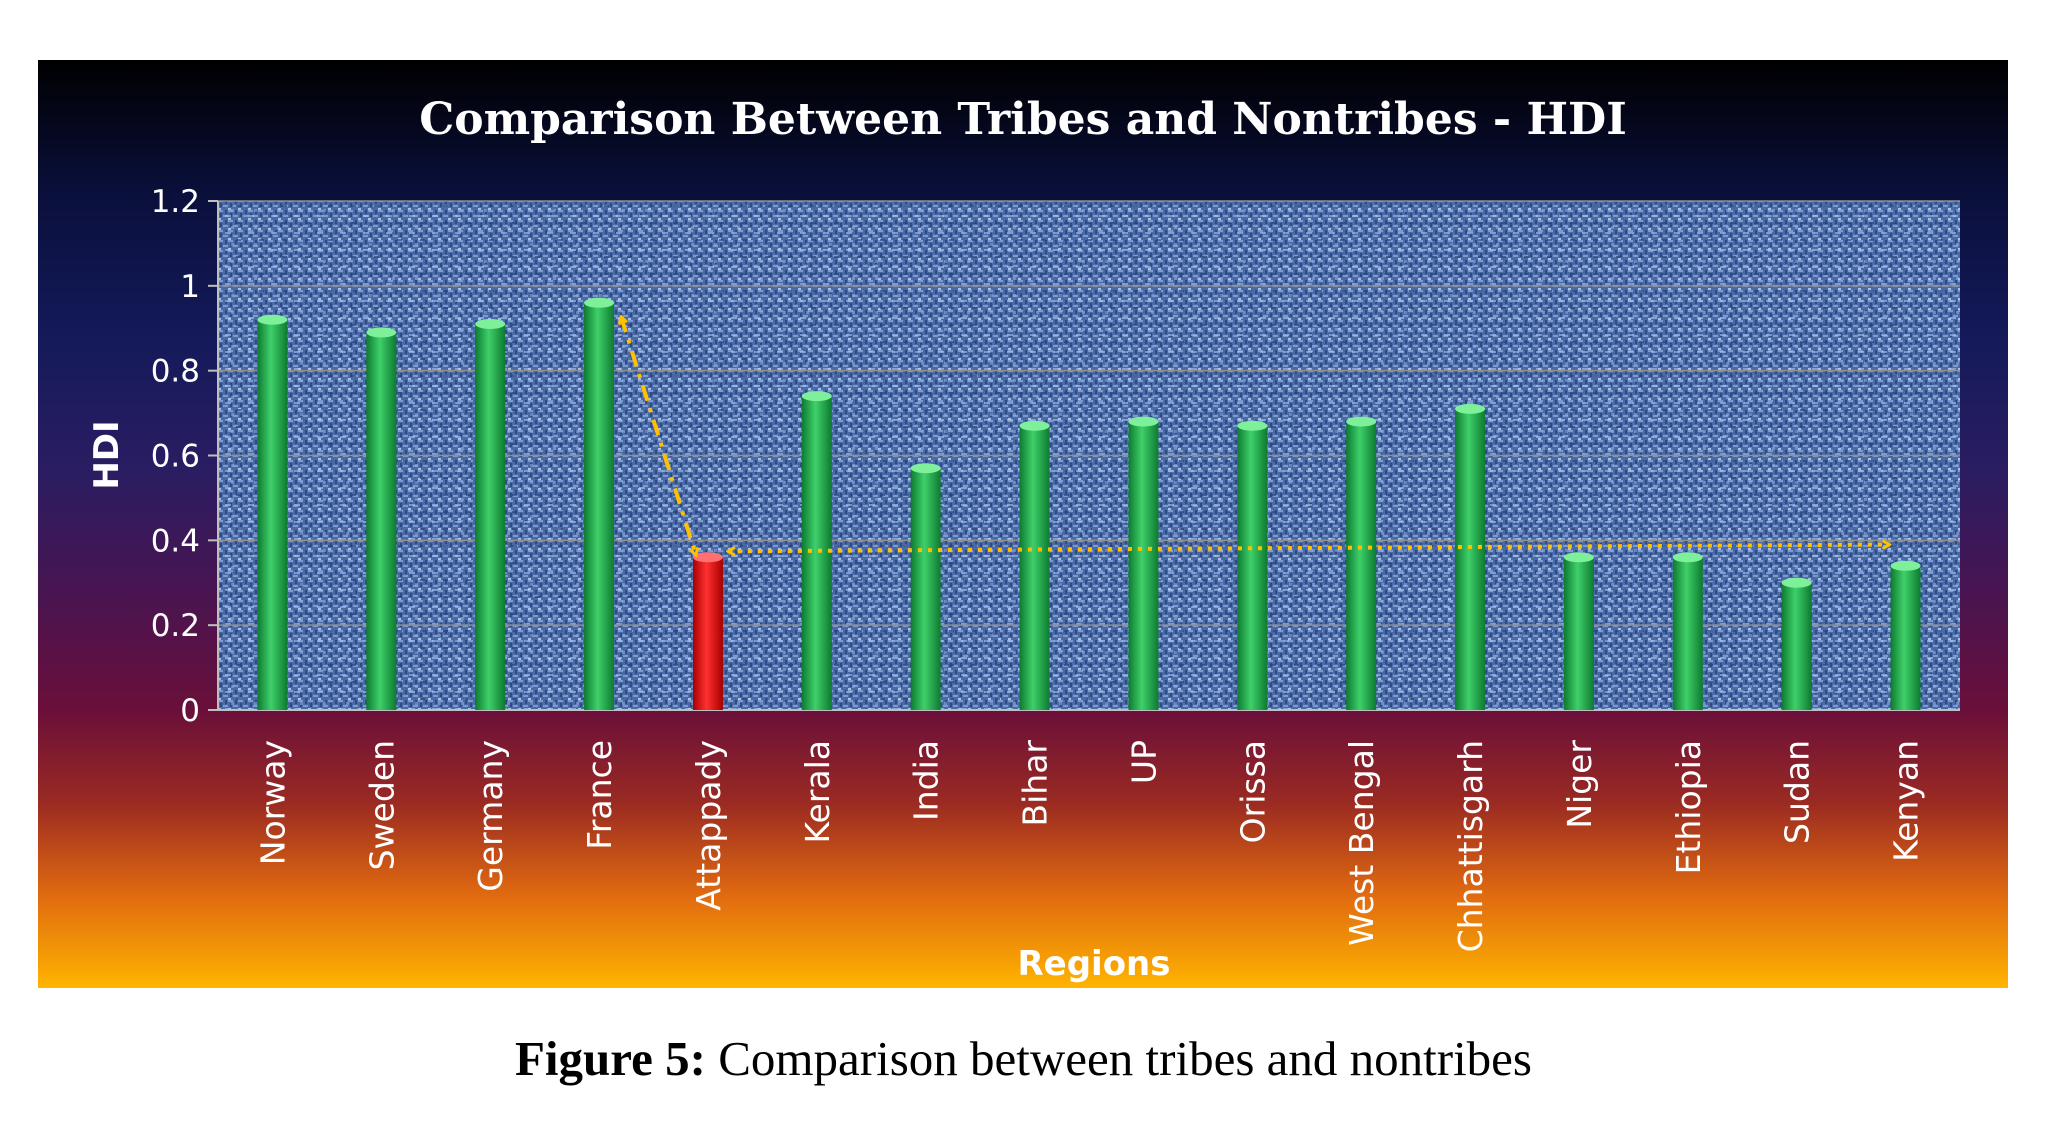 Image resolution: width=2047 pixels, height=1142 pixels. Describe the element at coordinates (175, 541) in the screenshot. I see `y-tick-label: 0.4` at that location.